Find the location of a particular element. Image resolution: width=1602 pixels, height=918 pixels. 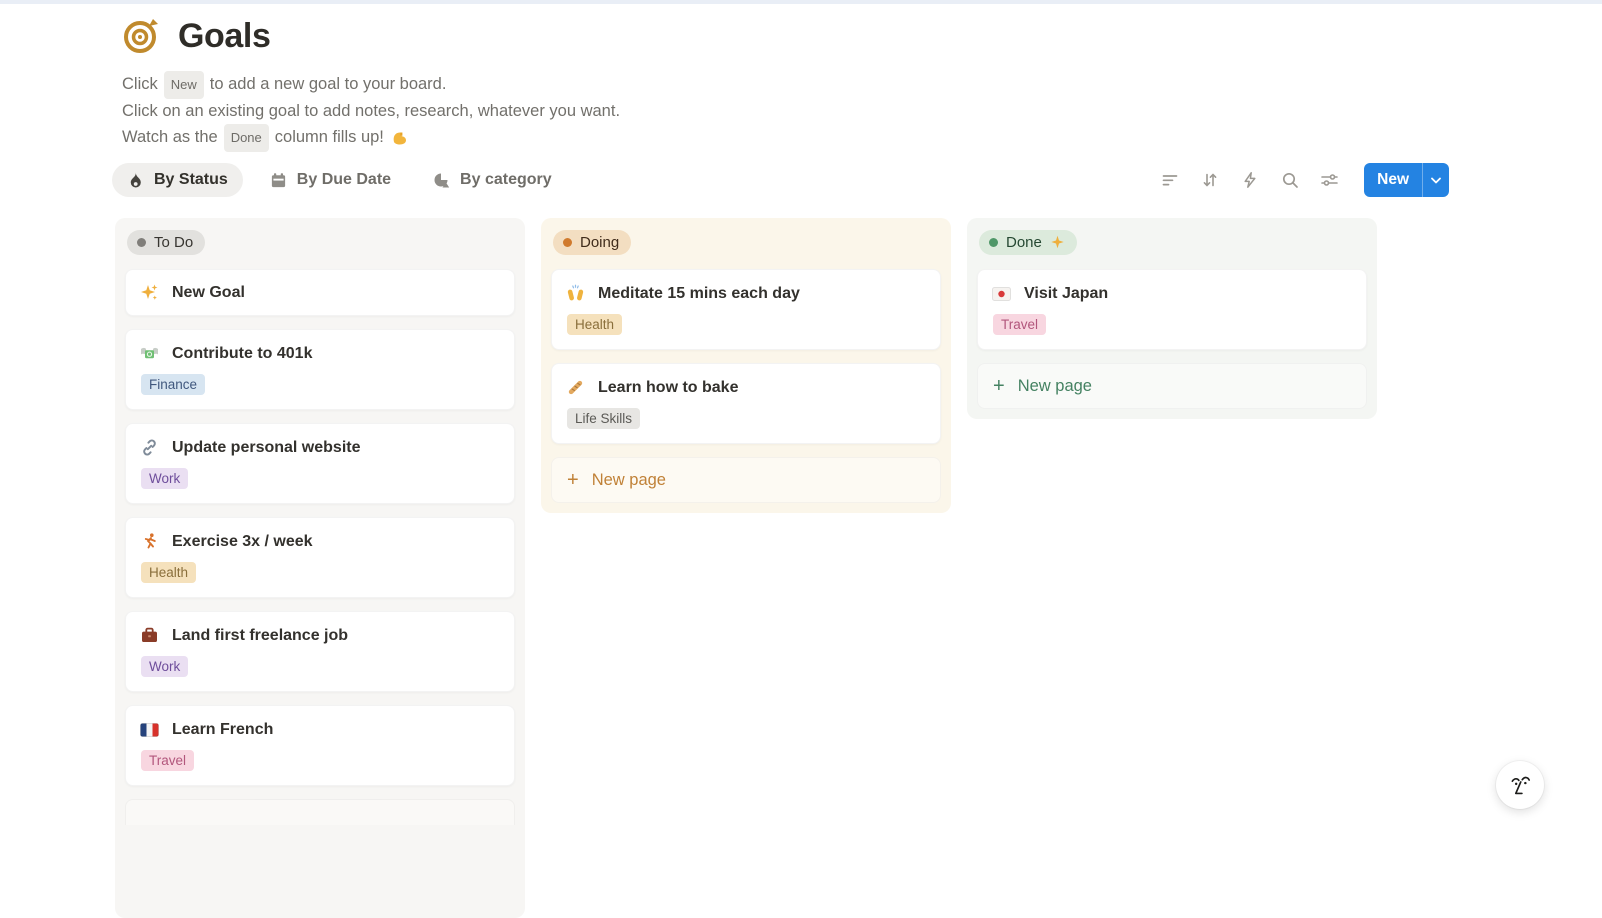

card-learn-to-bake: Learn how to bake Life Skills is located at coordinates (746, 403).